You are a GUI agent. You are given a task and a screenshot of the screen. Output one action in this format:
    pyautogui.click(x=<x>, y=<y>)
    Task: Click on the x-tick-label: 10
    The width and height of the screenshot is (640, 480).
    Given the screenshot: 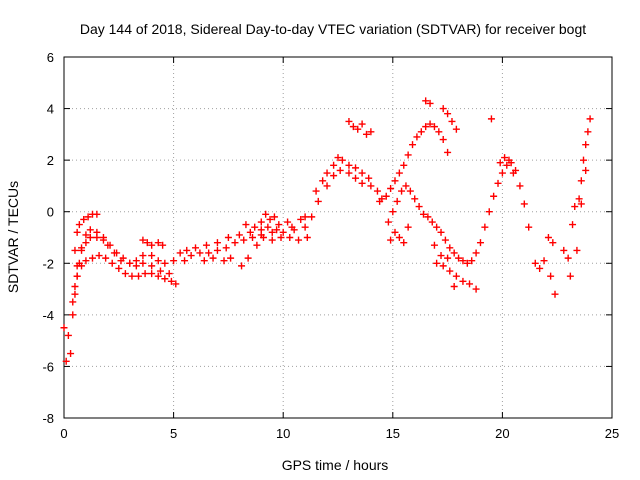 What is the action you would take?
    pyautogui.click(x=283, y=433)
    